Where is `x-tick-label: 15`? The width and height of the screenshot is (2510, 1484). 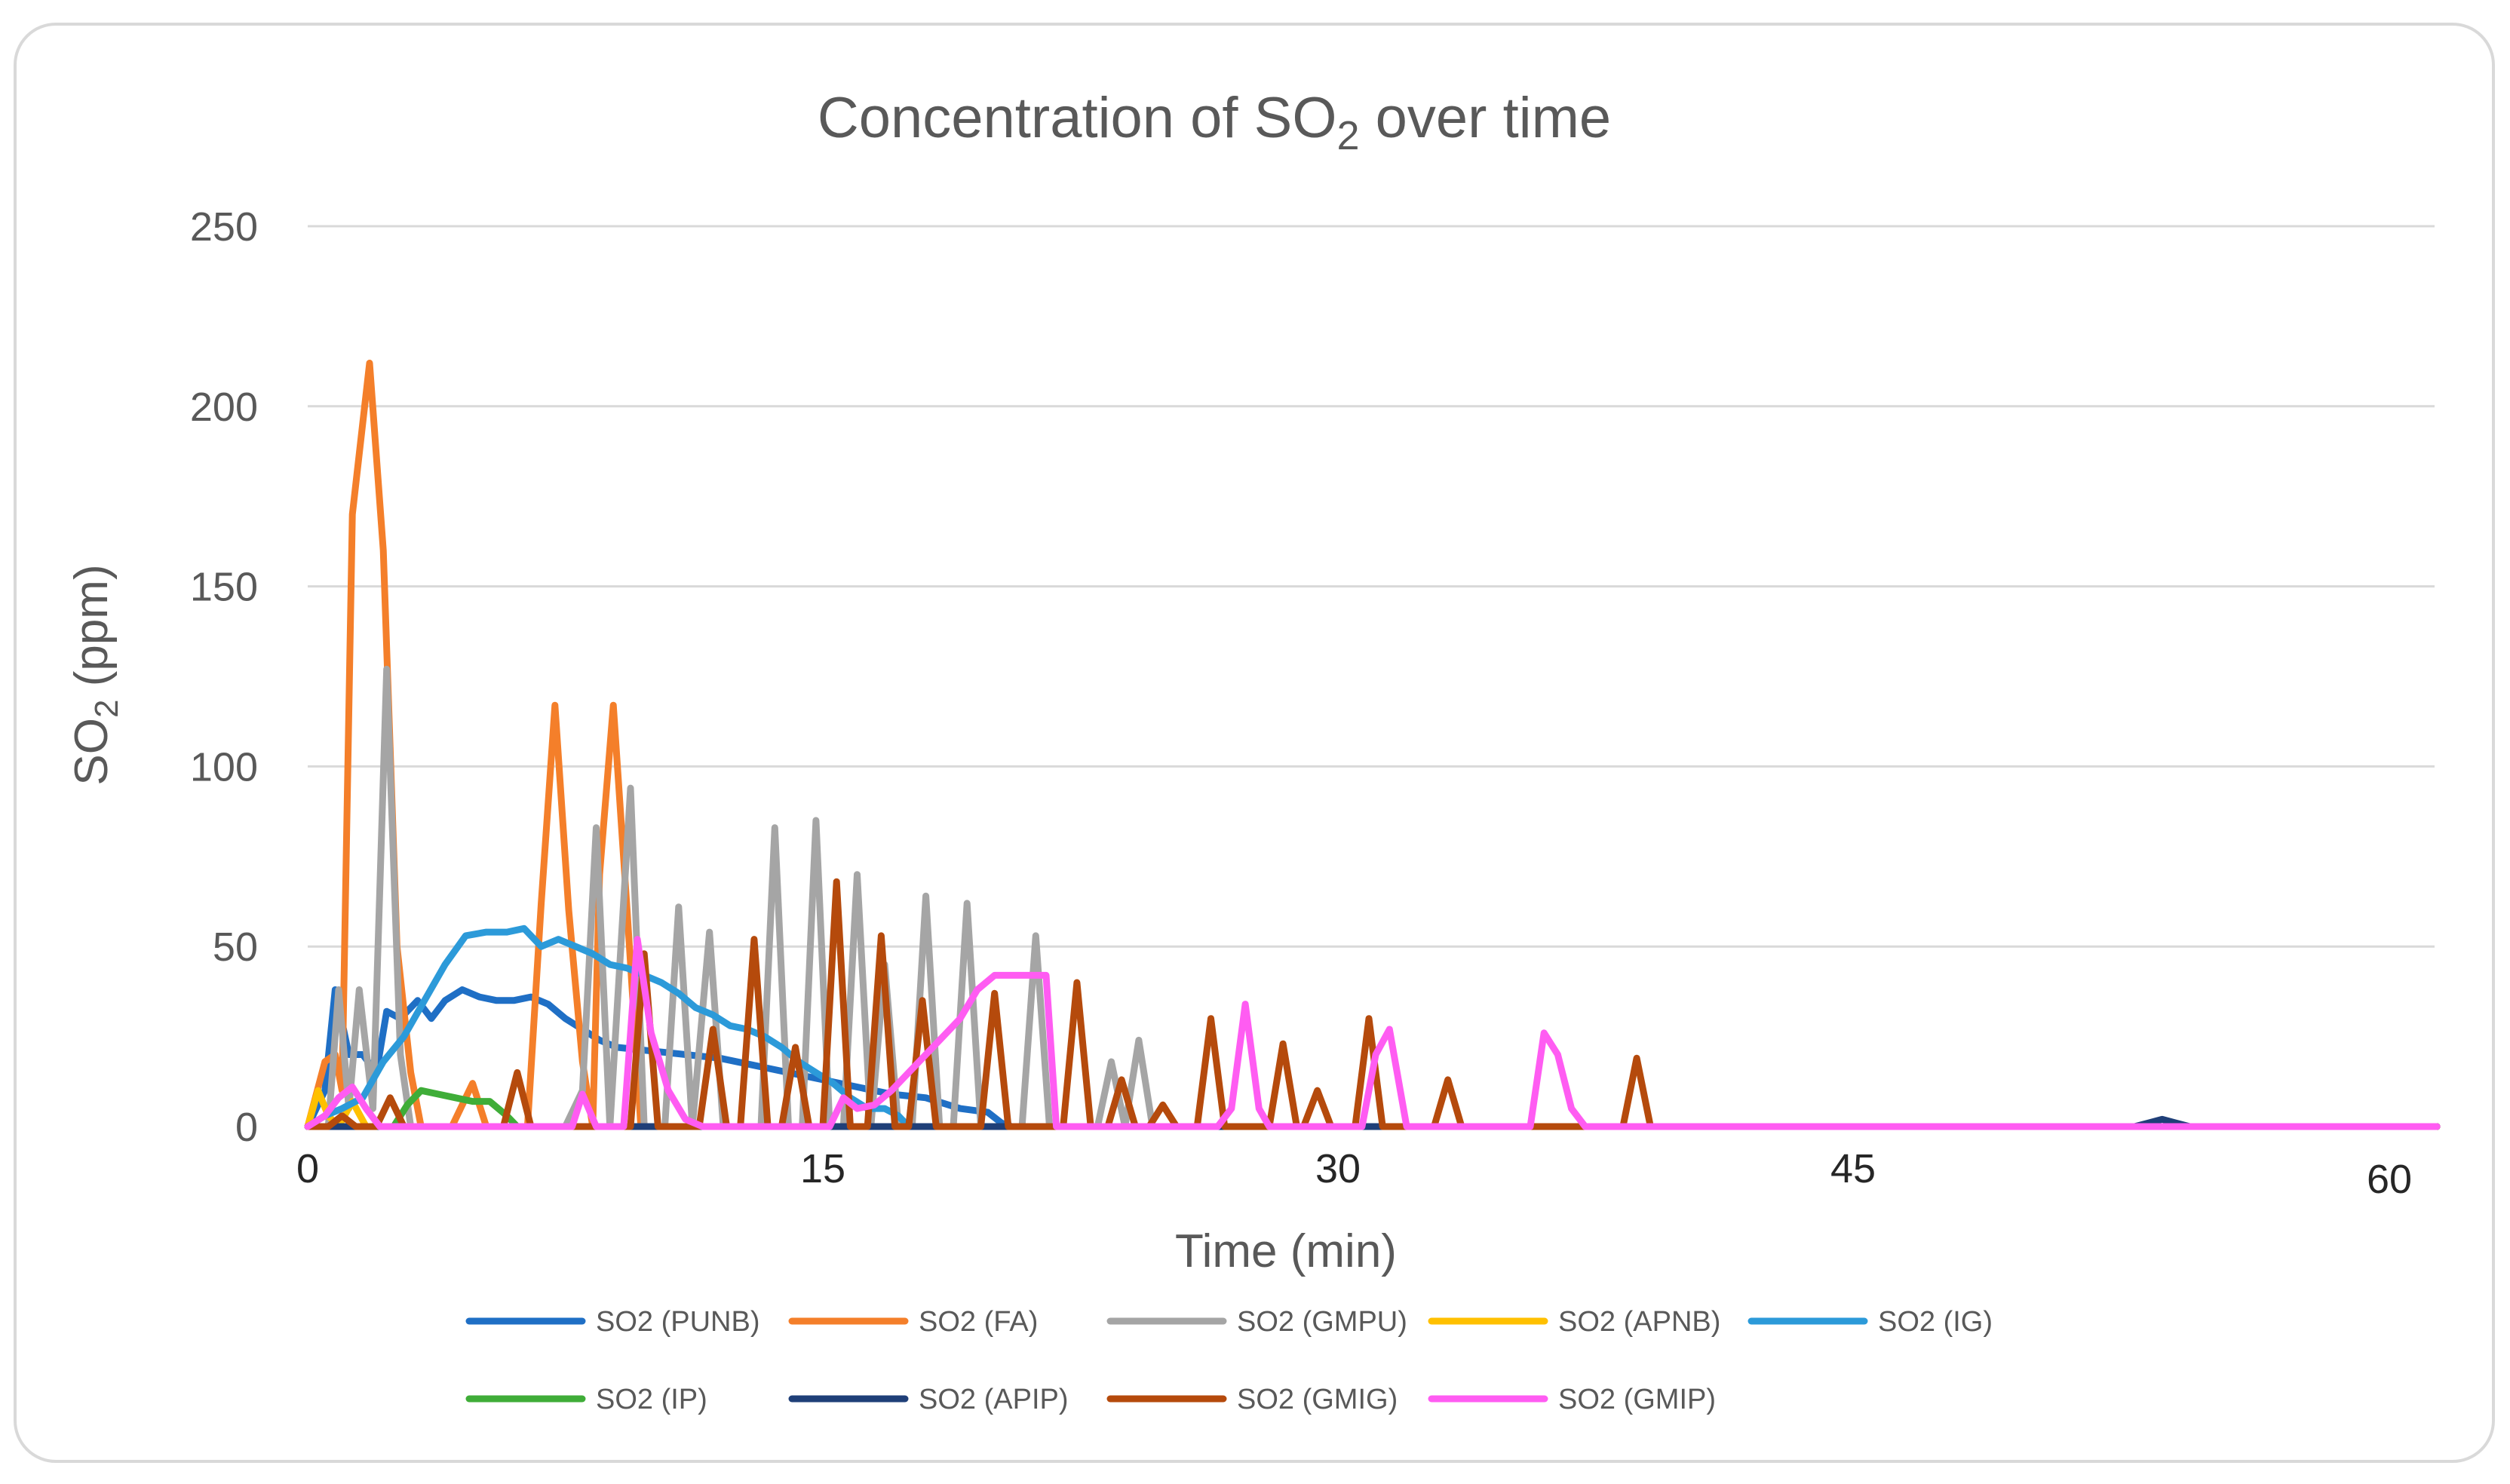
x-tick-label: 15 is located at coordinates (822, 1168).